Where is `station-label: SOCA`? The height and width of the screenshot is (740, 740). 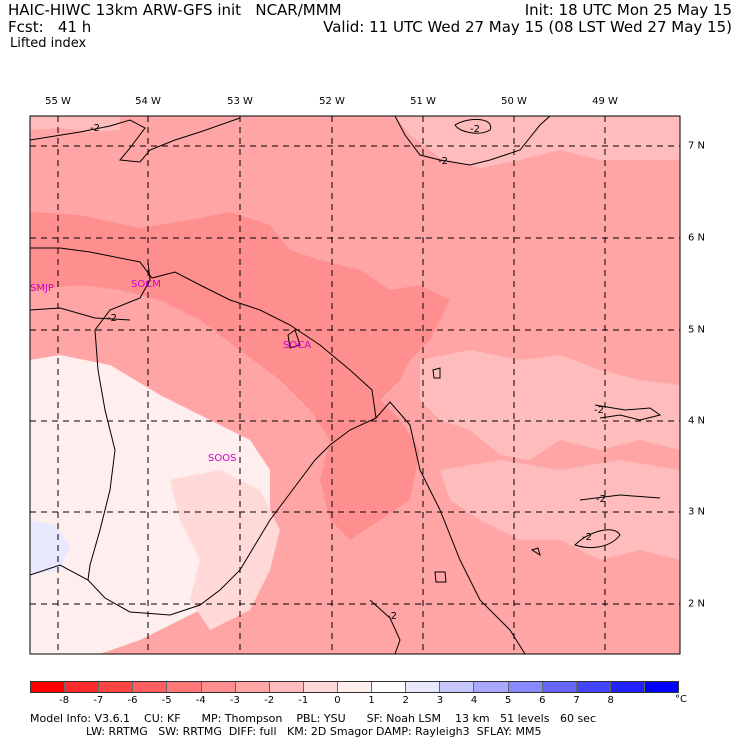
station-label: SOCA is located at coordinates (297, 345).